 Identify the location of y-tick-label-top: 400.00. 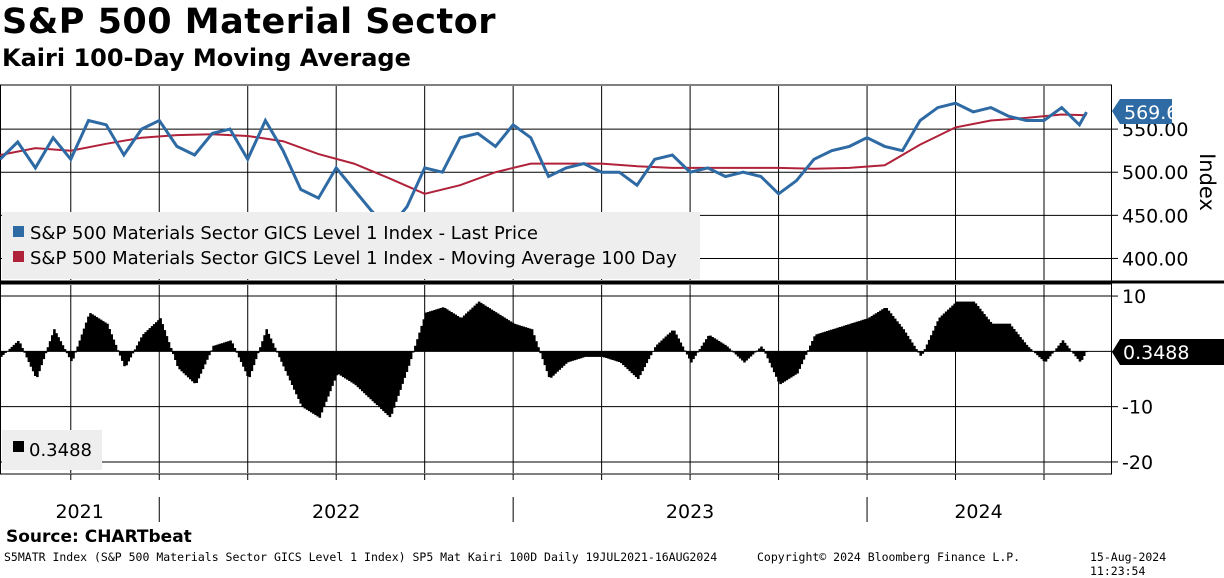
(1155, 259).